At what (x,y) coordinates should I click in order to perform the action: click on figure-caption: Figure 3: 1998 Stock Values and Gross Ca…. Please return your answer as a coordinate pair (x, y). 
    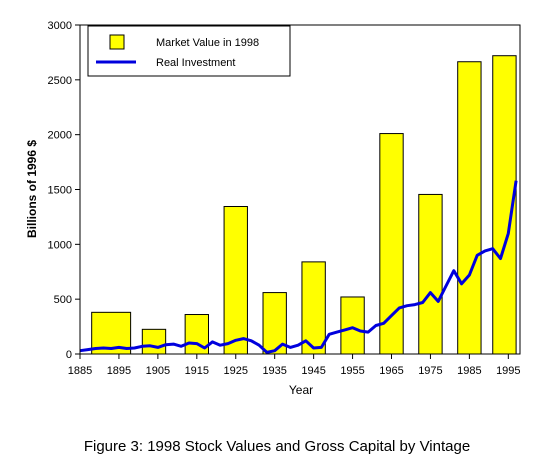
    Looking at the image, I should click on (277, 446).